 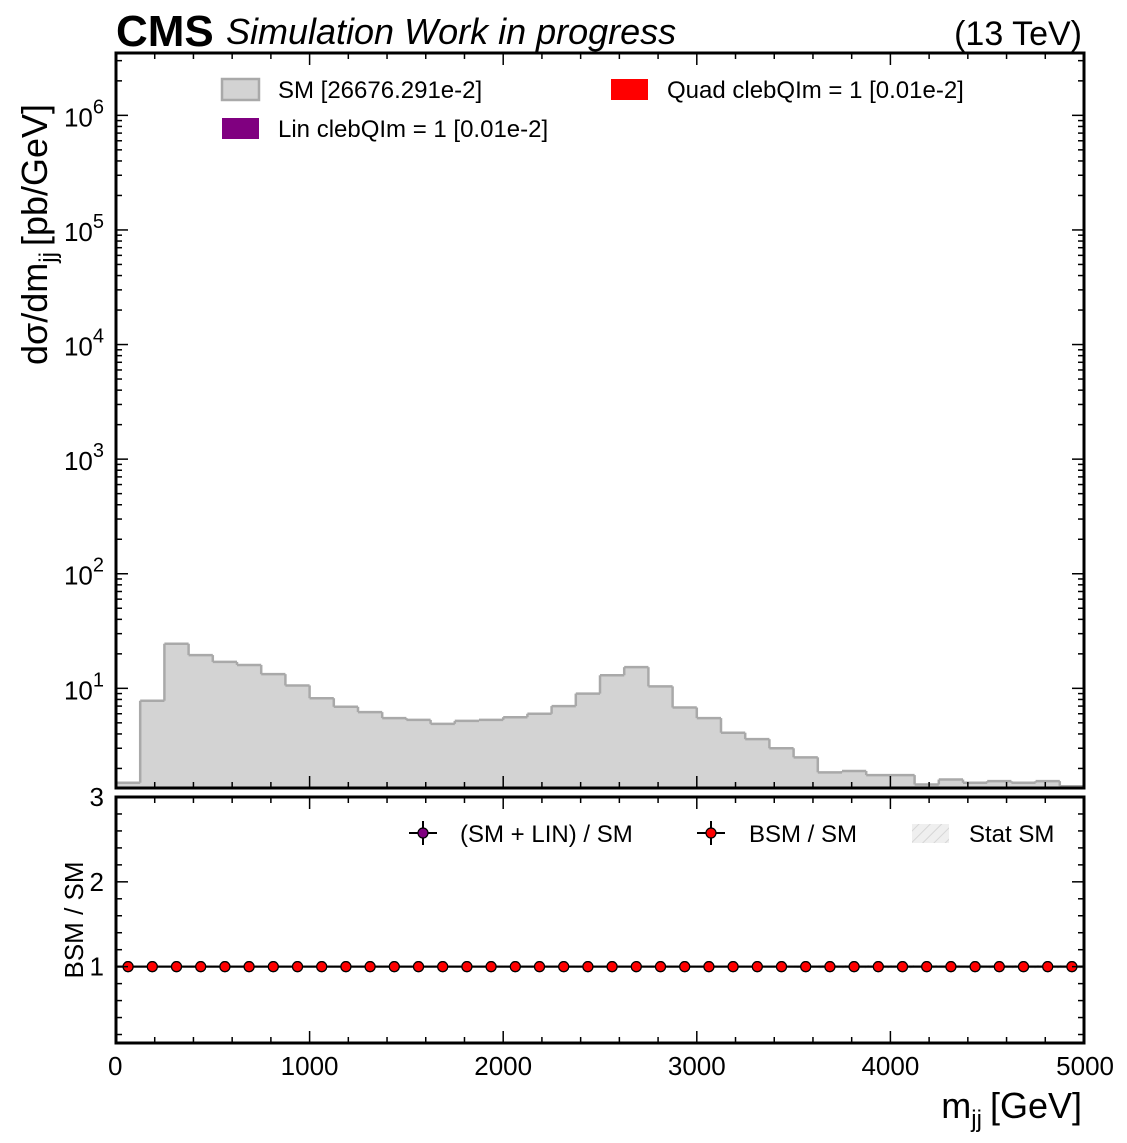 I want to click on sm-histogram, so click(x=600, y=715).